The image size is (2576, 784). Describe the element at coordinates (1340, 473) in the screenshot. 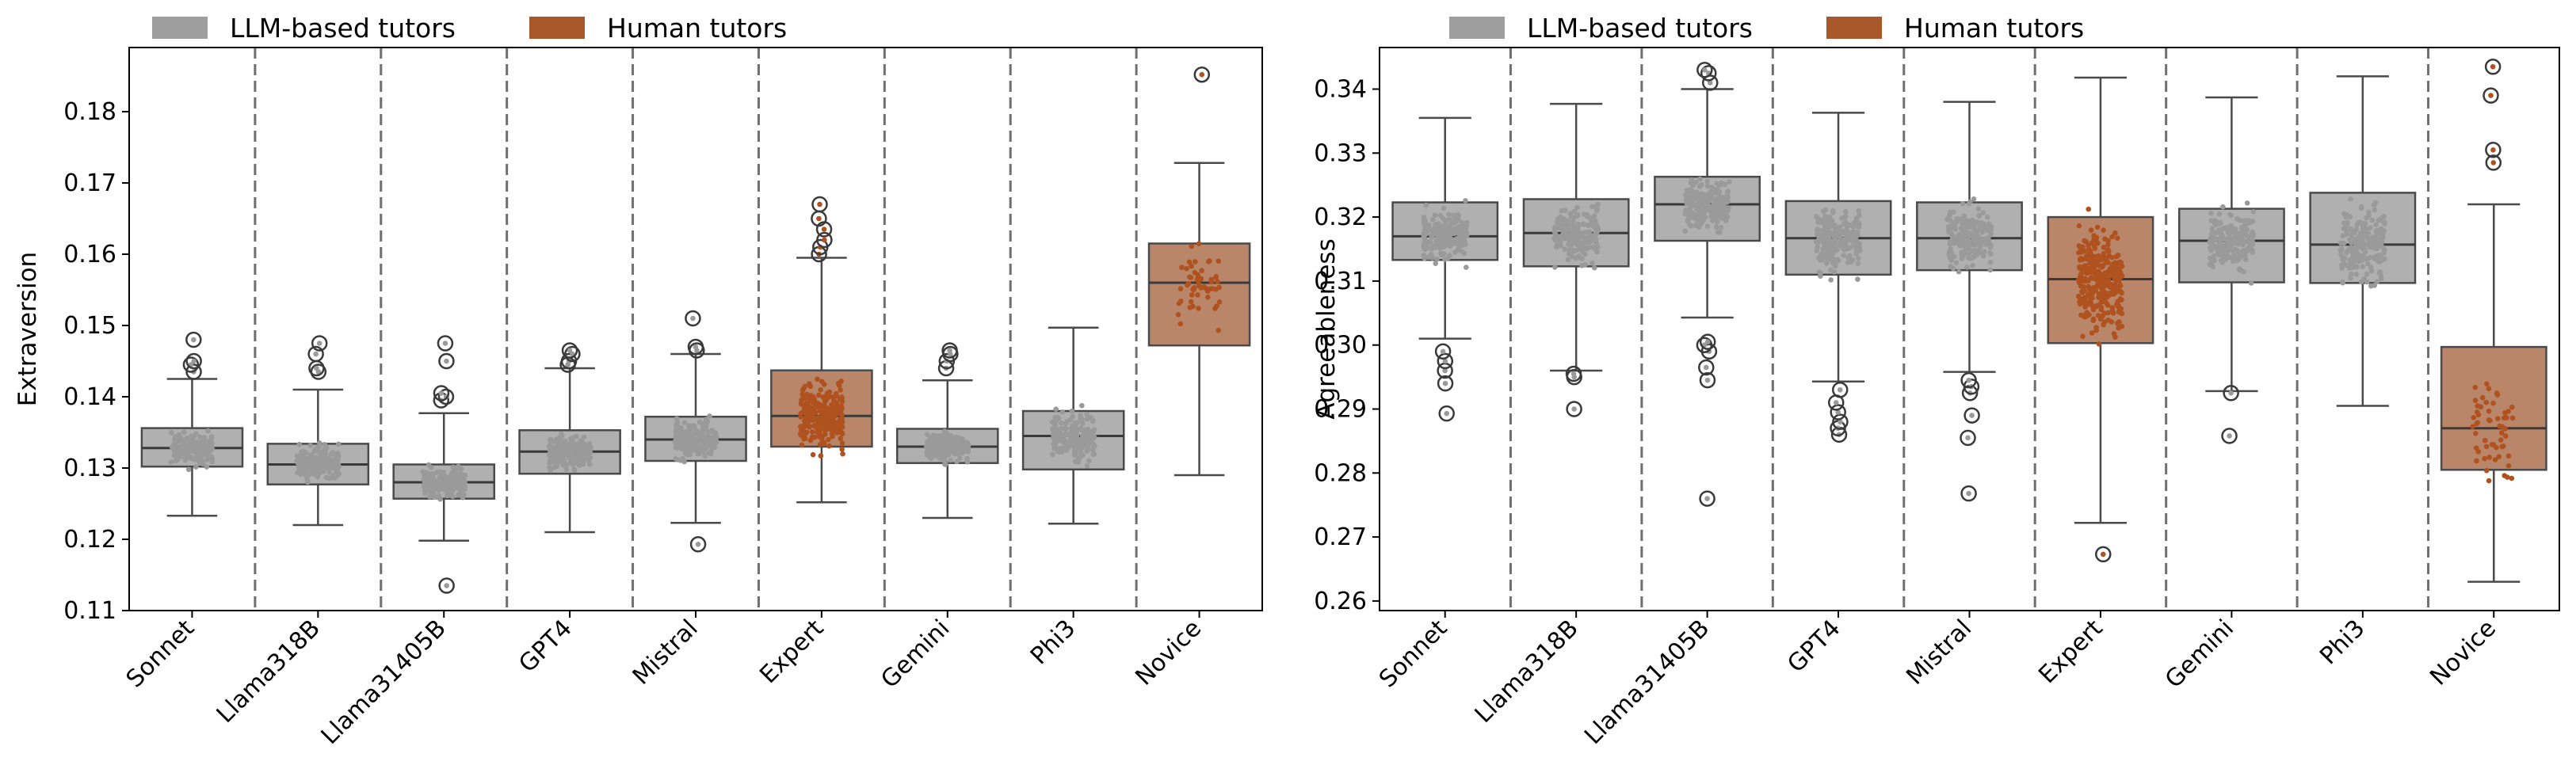

I see `y-tick-label: 0.28` at that location.